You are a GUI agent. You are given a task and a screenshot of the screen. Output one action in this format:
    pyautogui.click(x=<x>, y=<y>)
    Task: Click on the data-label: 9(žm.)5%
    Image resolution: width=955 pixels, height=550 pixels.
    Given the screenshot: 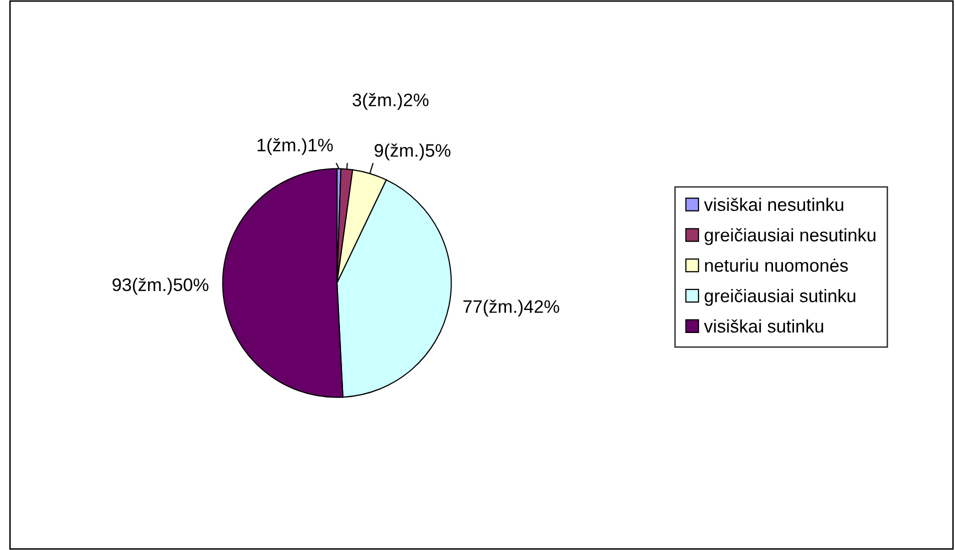 What is the action you would take?
    pyautogui.click(x=412, y=152)
    